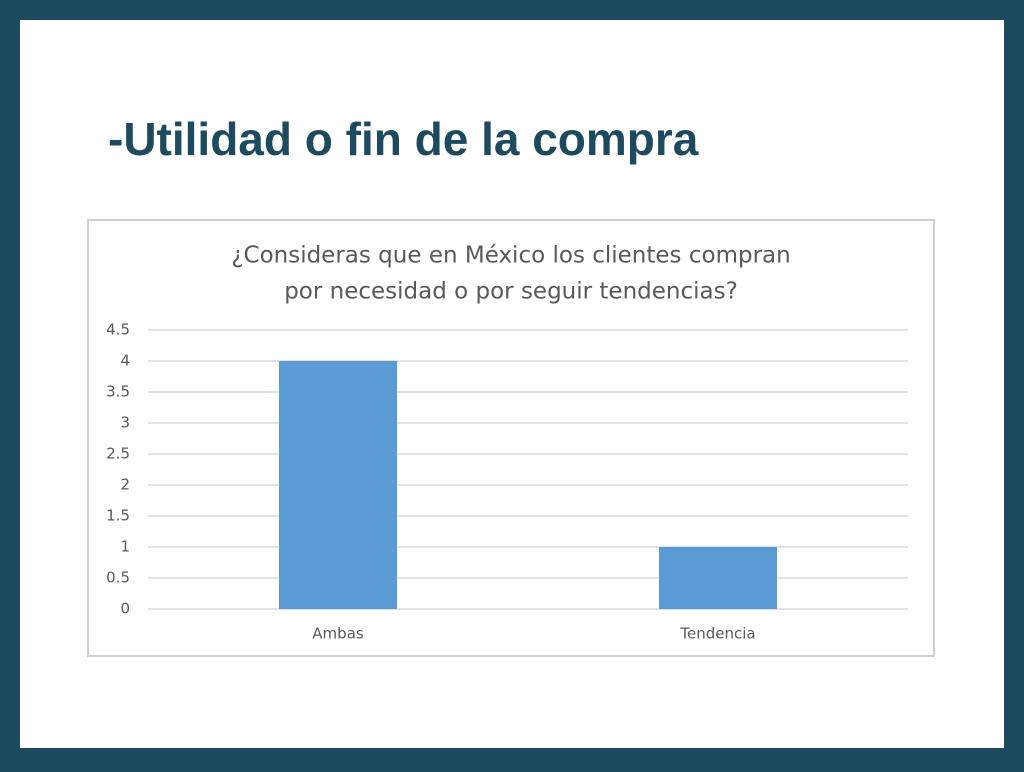 The height and width of the screenshot is (772, 1024). What do you see at coordinates (118, 578) in the screenshot?
I see `y-tick-label: 0.5` at bounding box center [118, 578].